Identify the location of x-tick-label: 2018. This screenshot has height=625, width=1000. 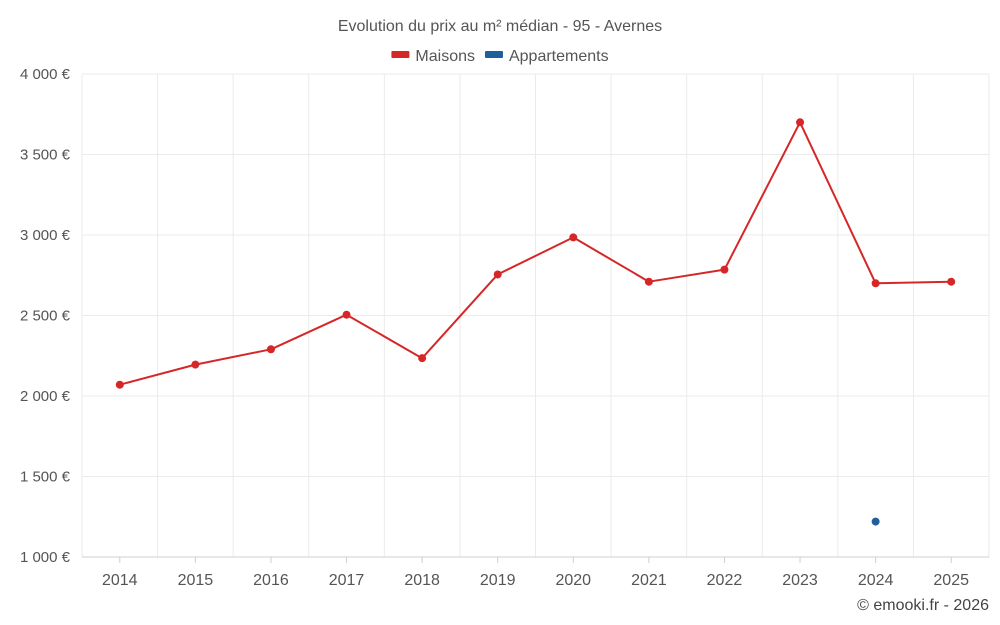
(422, 580).